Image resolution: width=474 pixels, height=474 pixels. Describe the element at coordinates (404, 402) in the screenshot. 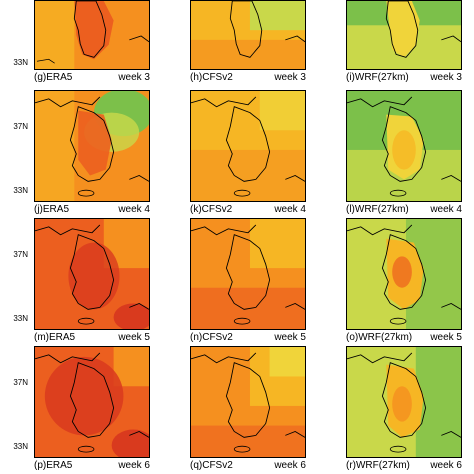

I see `map-panel-wrf-week6` at that location.